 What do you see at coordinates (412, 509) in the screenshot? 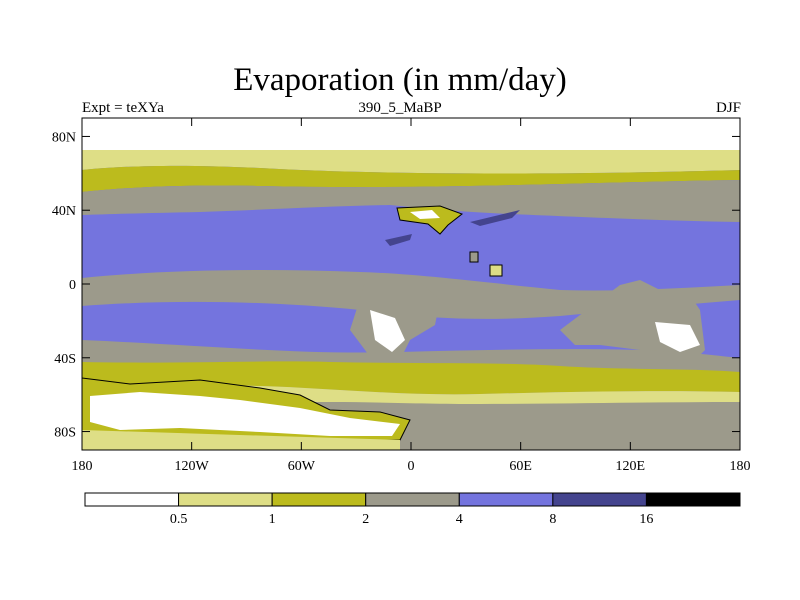
I see `colorbar: 0.5 1 2 4 8 16` at bounding box center [412, 509].